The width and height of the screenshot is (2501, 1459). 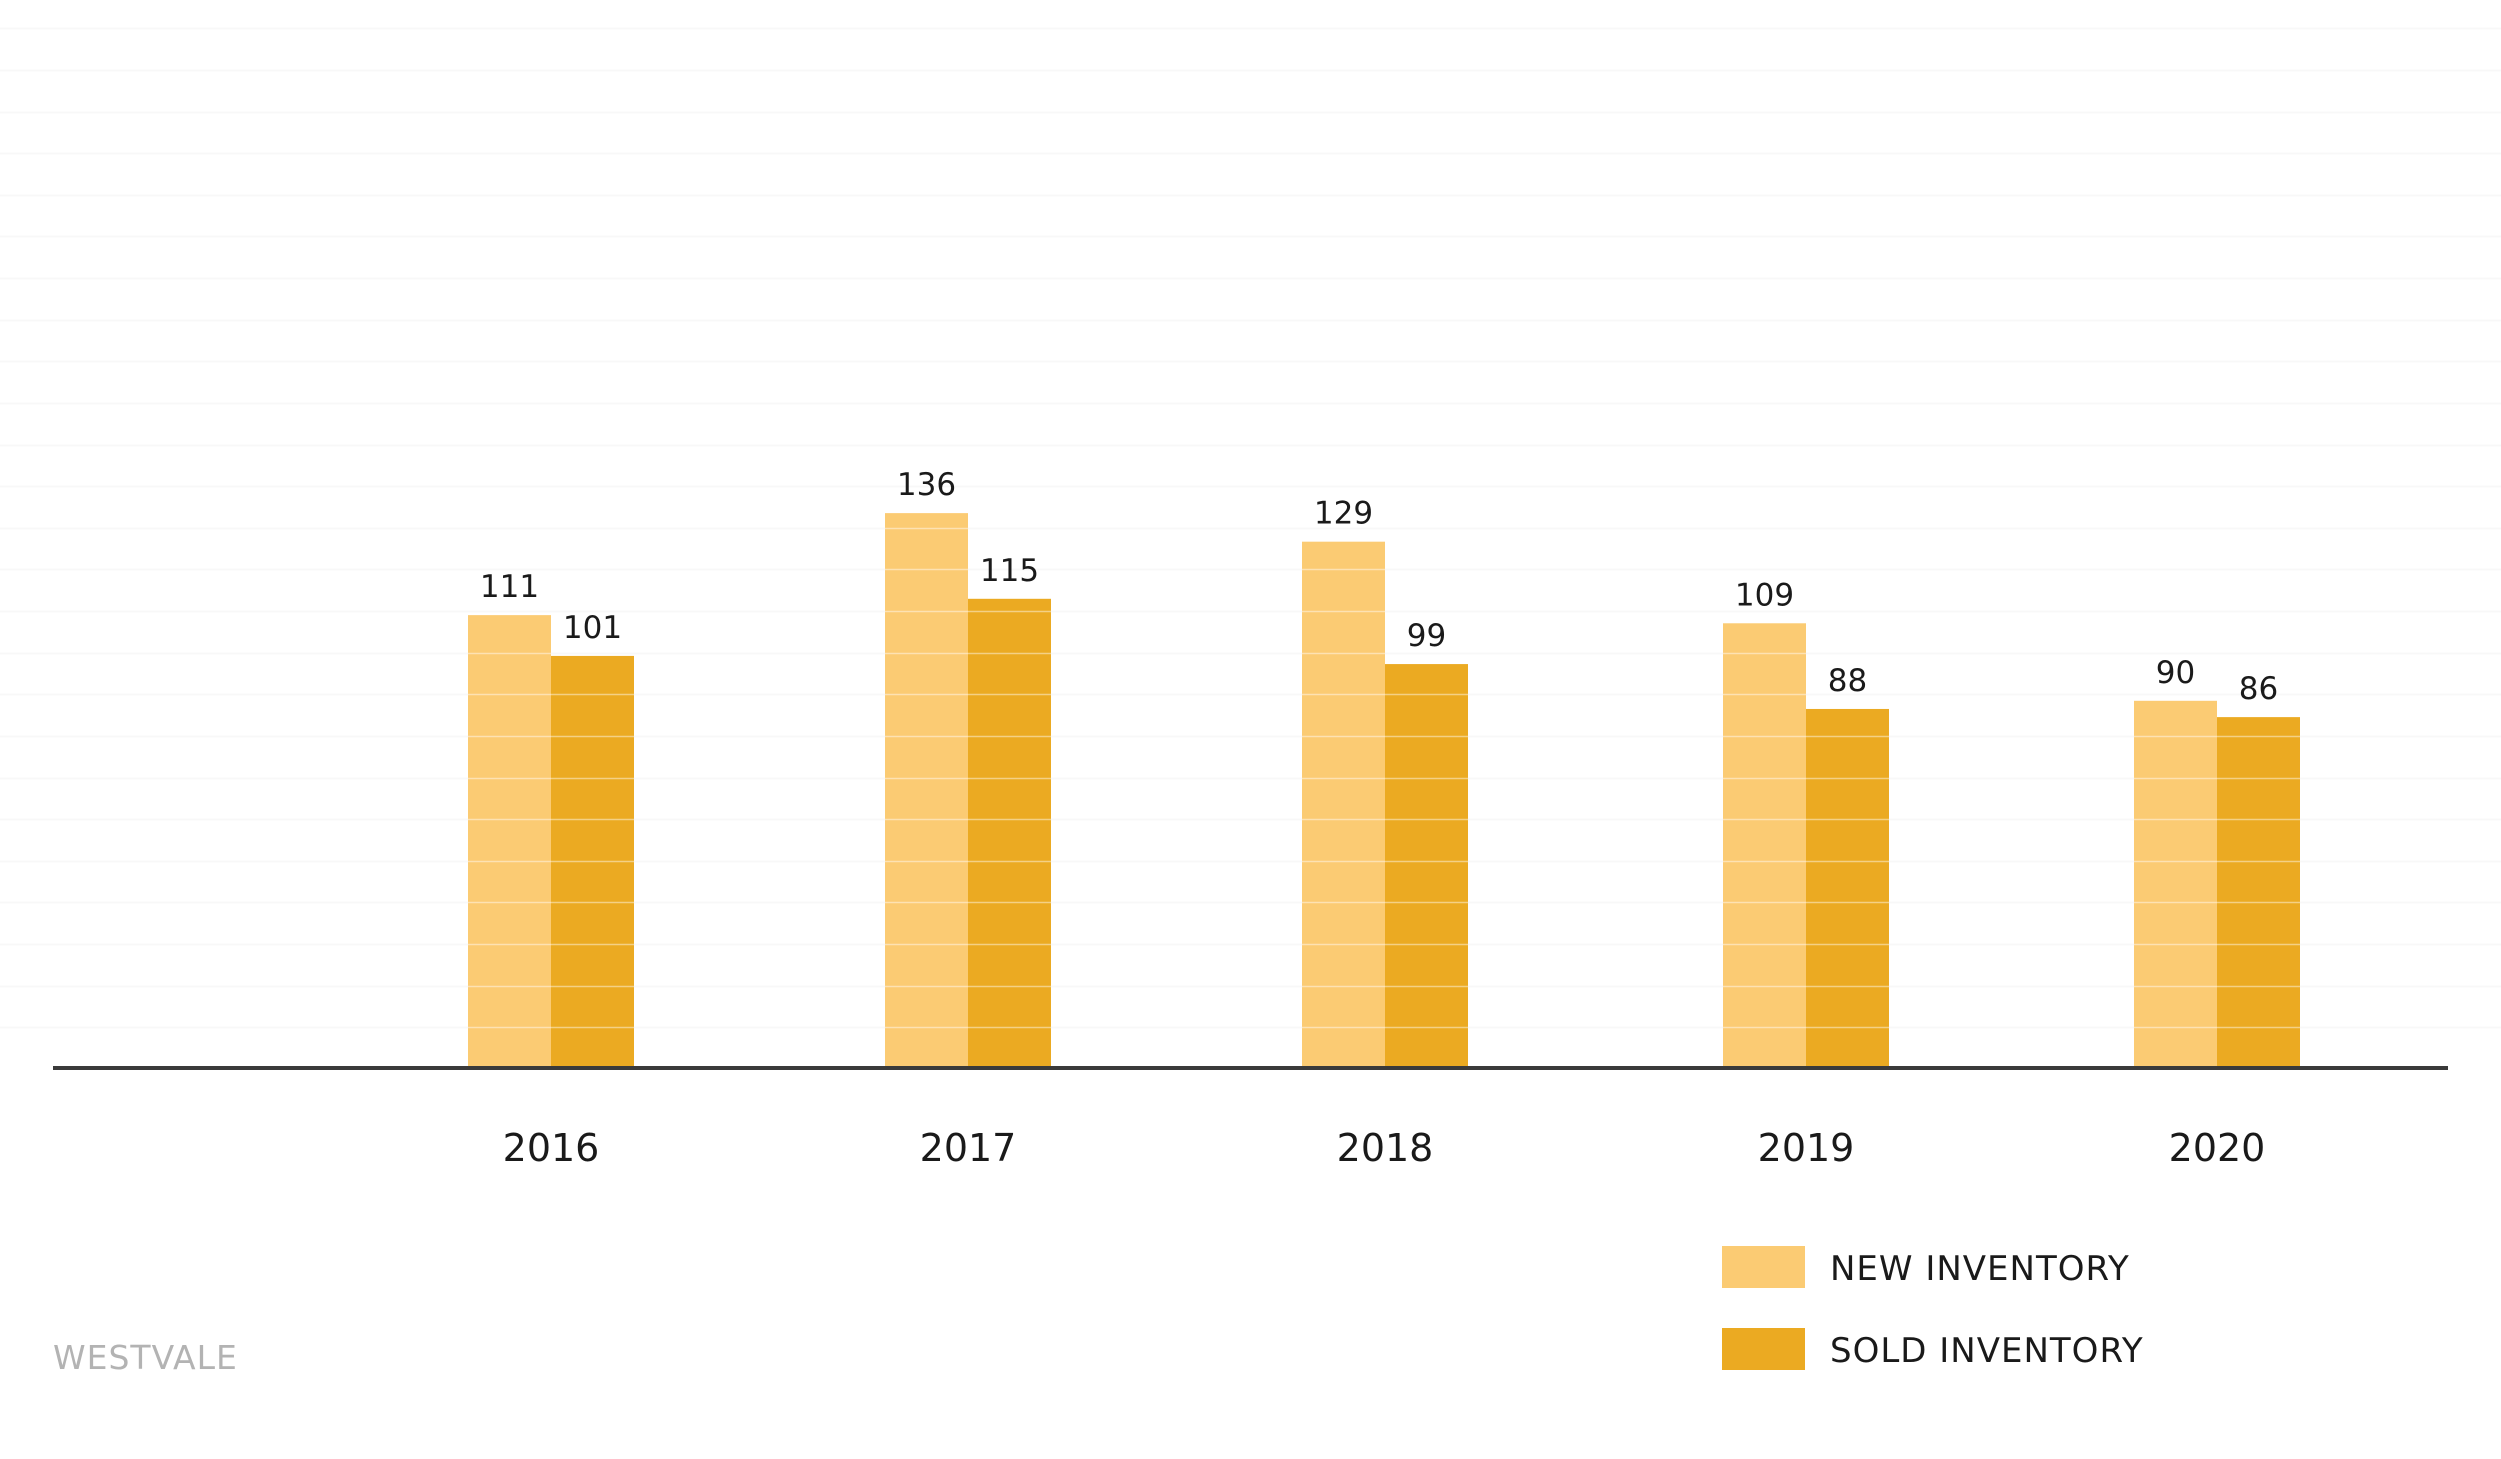 I want to click on x-tick-label-2016: 2016, so click(x=551, y=1148).